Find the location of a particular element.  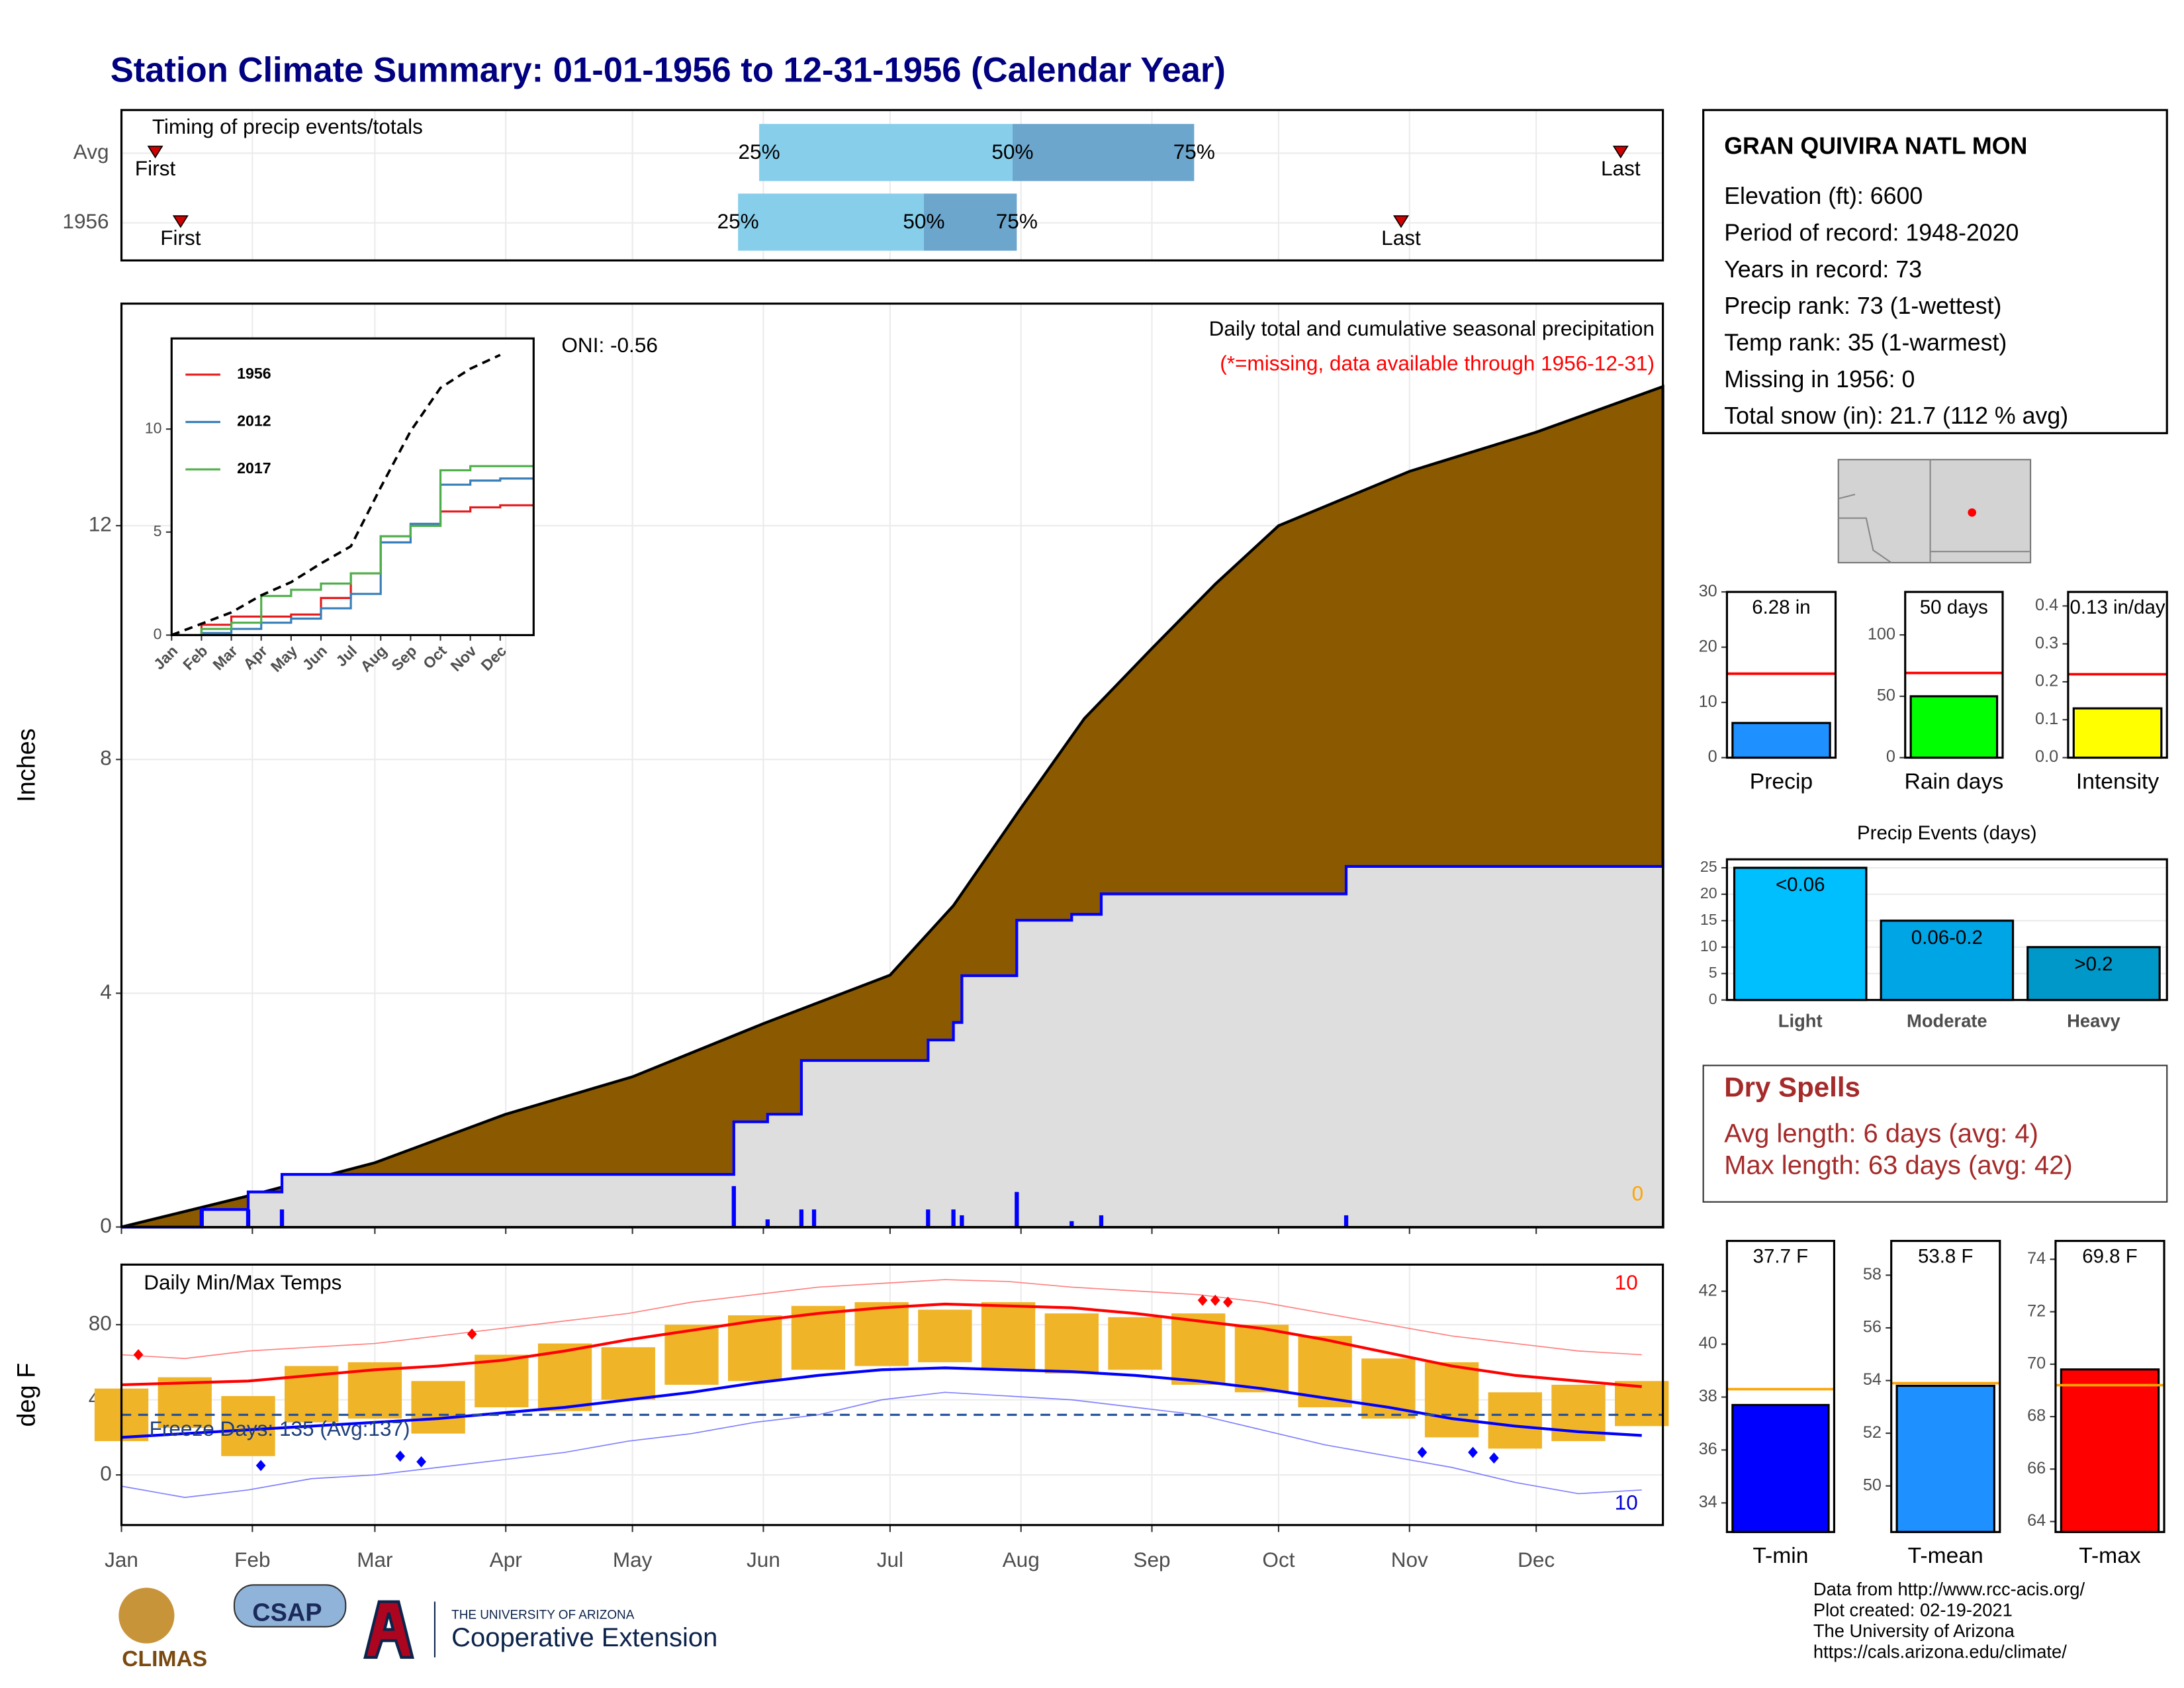

record-high-marker is located at coordinates (1215, 1300).